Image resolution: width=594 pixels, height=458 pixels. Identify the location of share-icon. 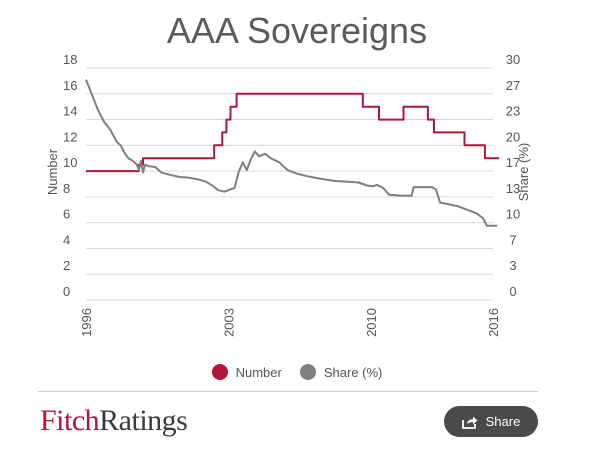
(469, 422).